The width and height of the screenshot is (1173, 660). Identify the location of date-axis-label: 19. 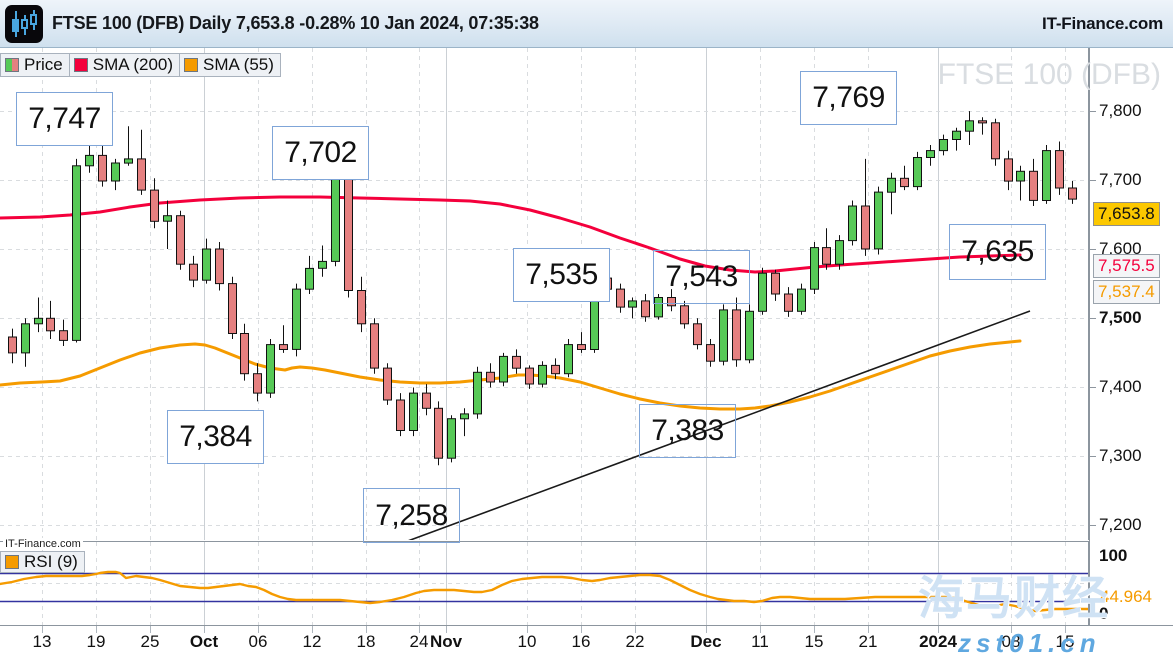
(96, 641).